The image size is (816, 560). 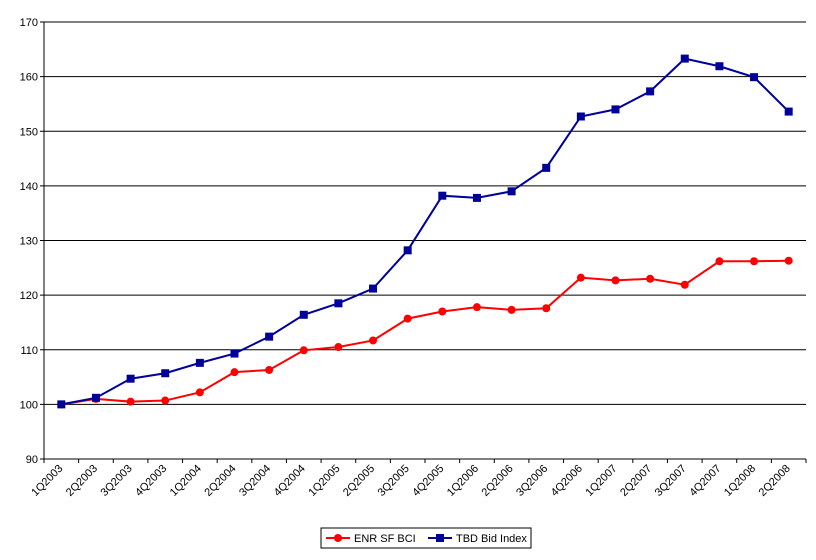 I want to click on x-tick-label: 2Q2008, so click(x=775, y=481).